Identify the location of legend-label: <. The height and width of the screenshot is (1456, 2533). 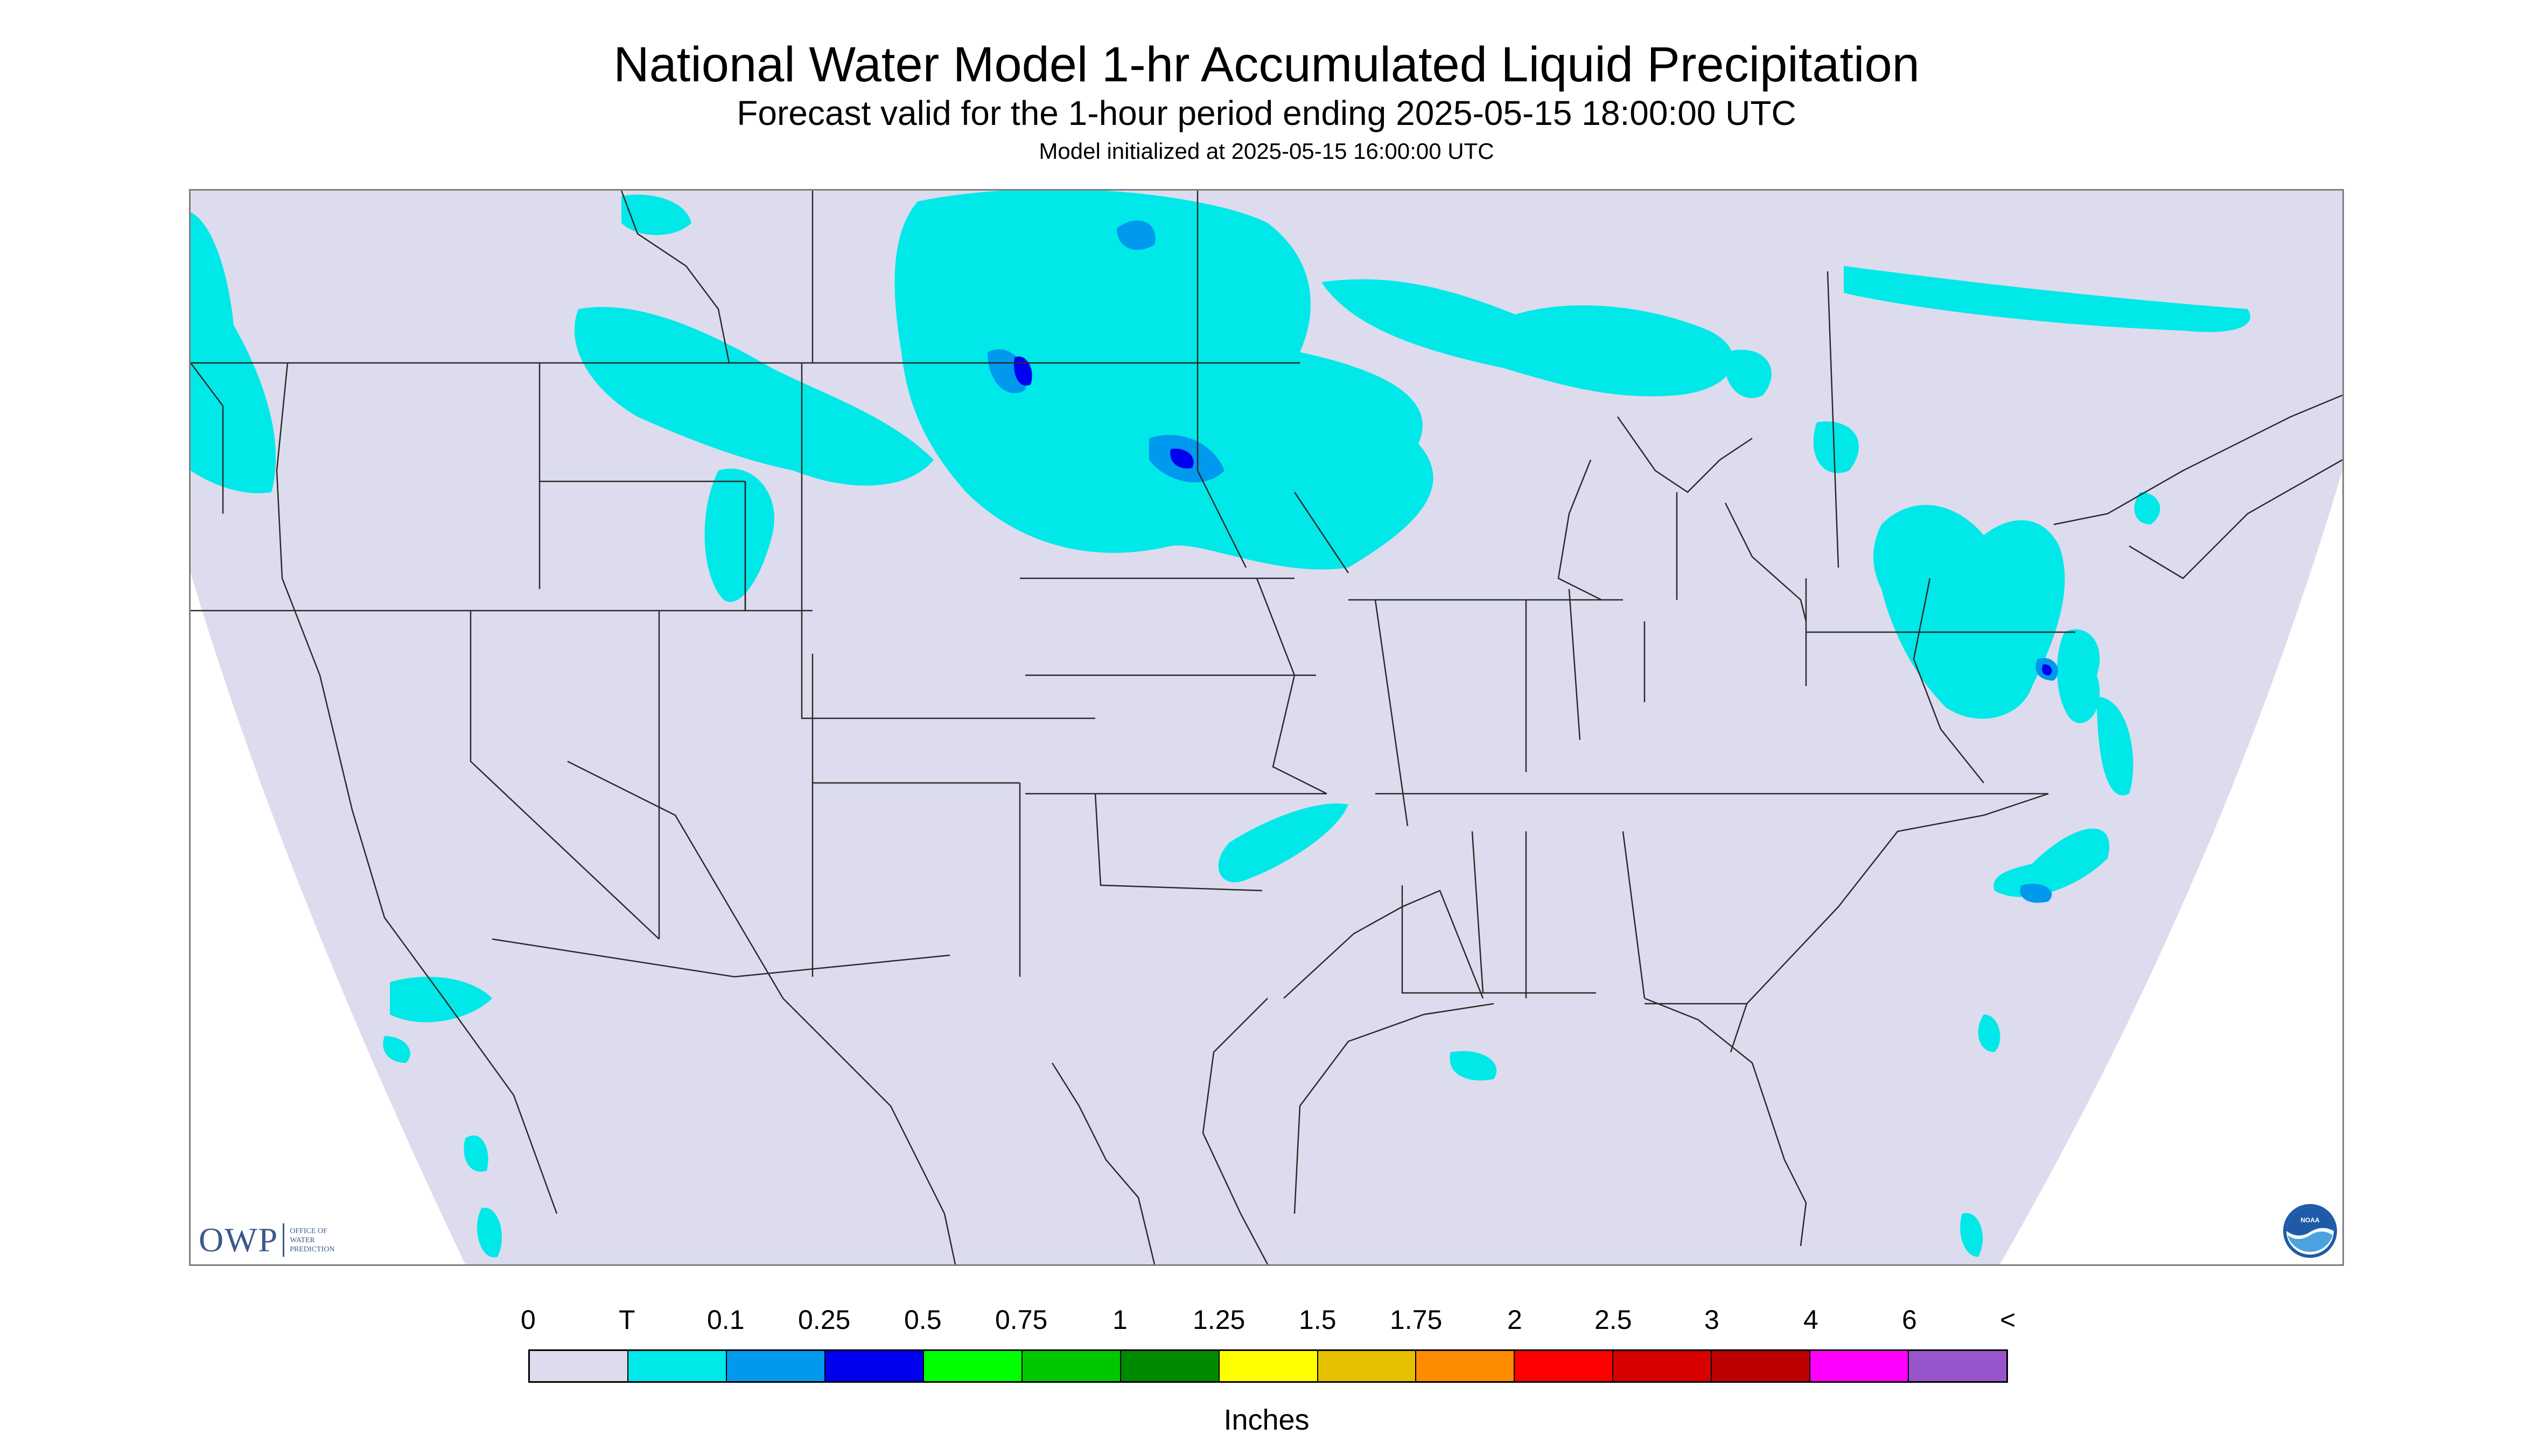
(2008, 1320).